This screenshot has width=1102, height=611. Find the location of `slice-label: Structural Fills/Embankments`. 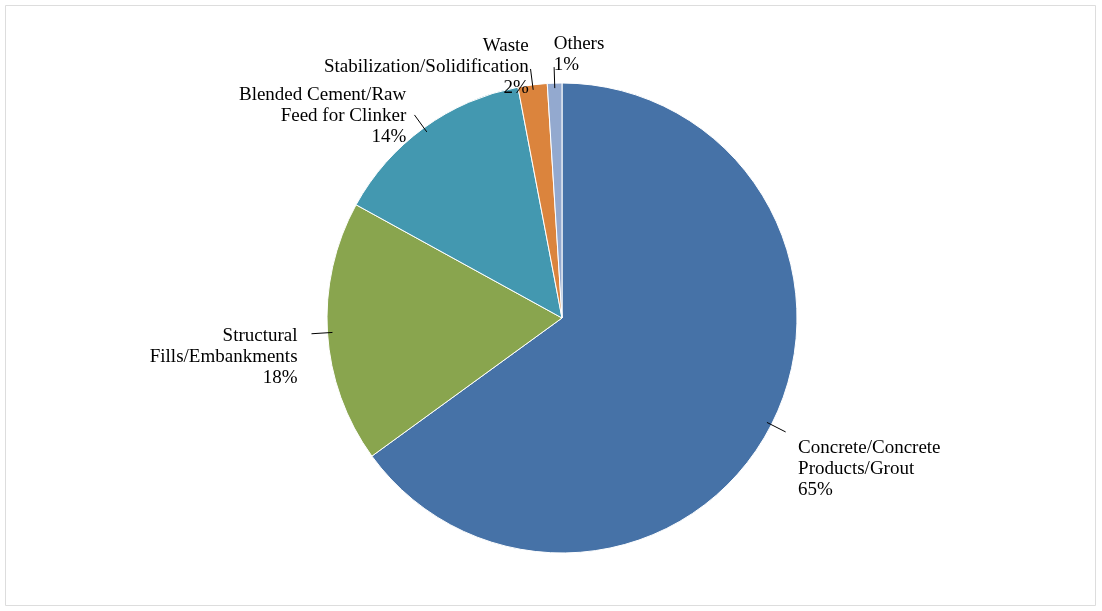

slice-label: Structural Fills/Embankments is located at coordinates (223, 344).